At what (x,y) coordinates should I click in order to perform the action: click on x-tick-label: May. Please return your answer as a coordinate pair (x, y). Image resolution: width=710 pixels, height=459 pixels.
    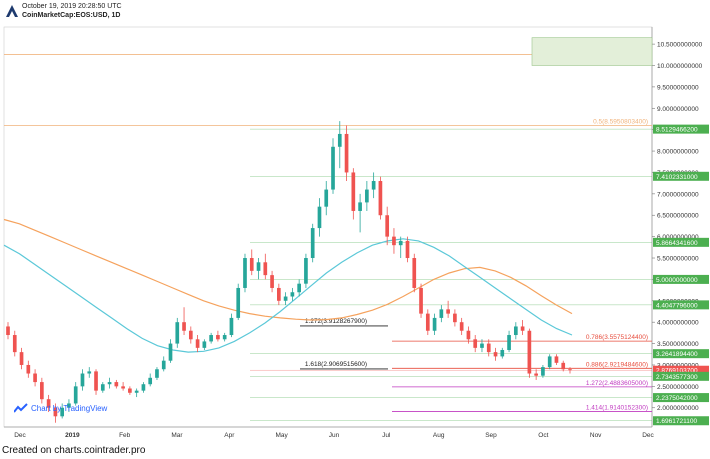
    Looking at the image, I should click on (282, 435).